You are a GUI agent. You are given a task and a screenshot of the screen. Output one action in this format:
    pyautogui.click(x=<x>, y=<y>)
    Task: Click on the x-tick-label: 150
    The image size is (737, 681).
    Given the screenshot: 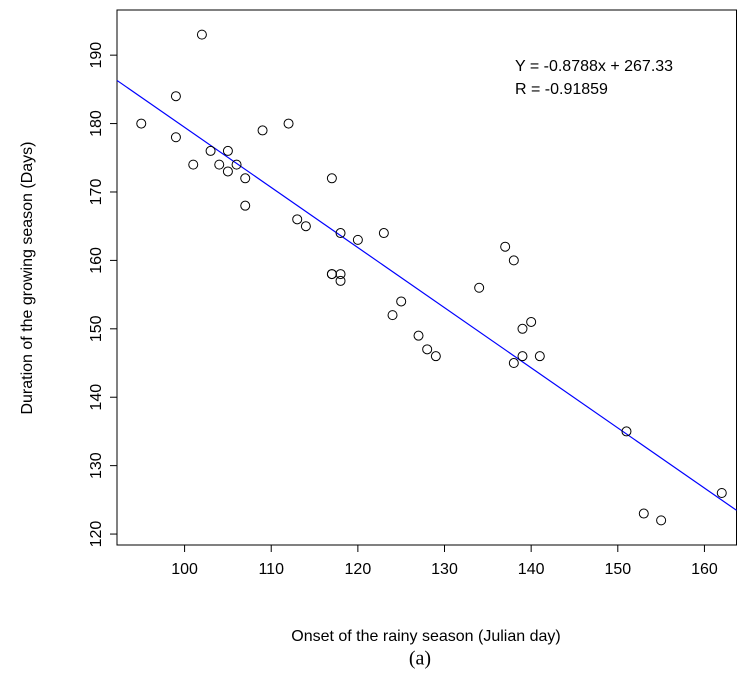 What is the action you would take?
    pyautogui.click(x=617, y=569)
    